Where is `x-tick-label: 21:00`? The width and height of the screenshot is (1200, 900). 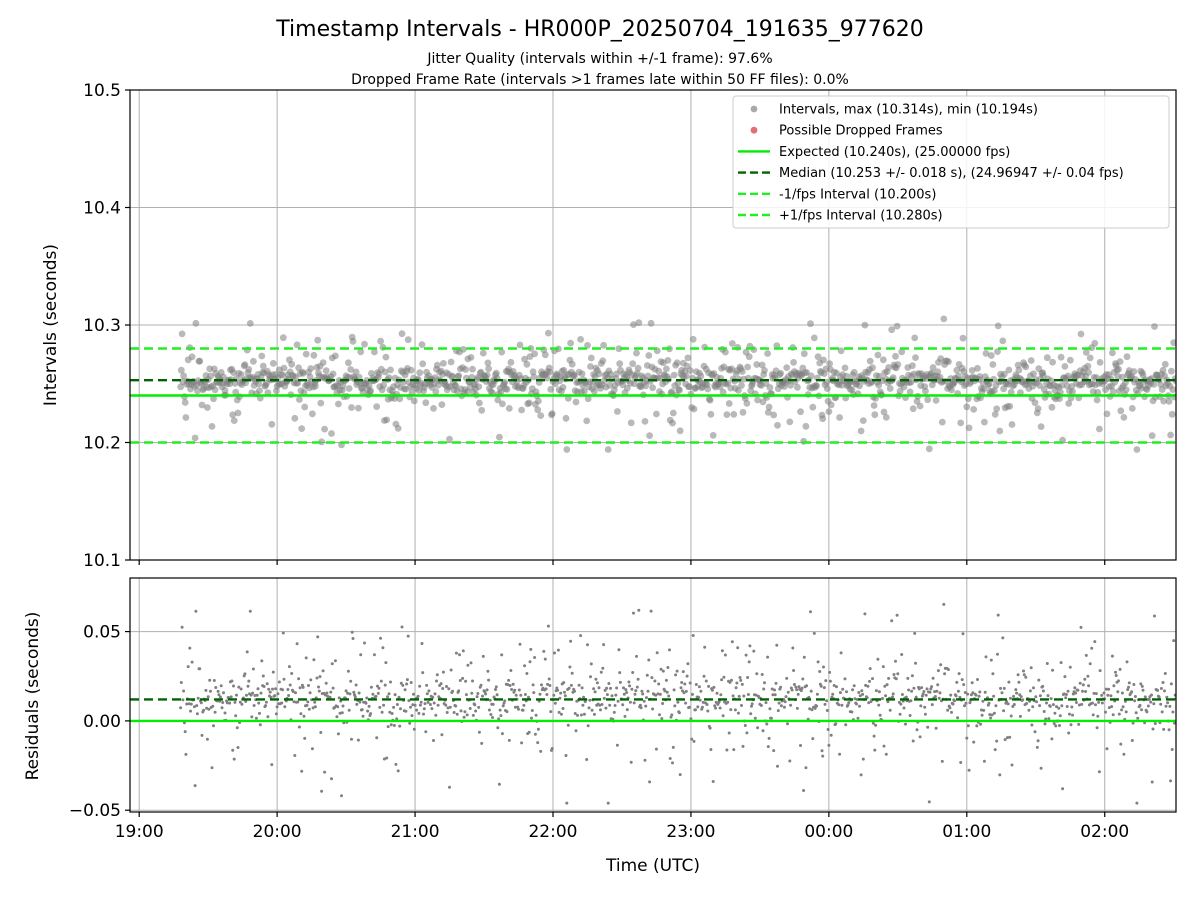 x-tick-label: 21:00 is located at coordinates (415, 832).